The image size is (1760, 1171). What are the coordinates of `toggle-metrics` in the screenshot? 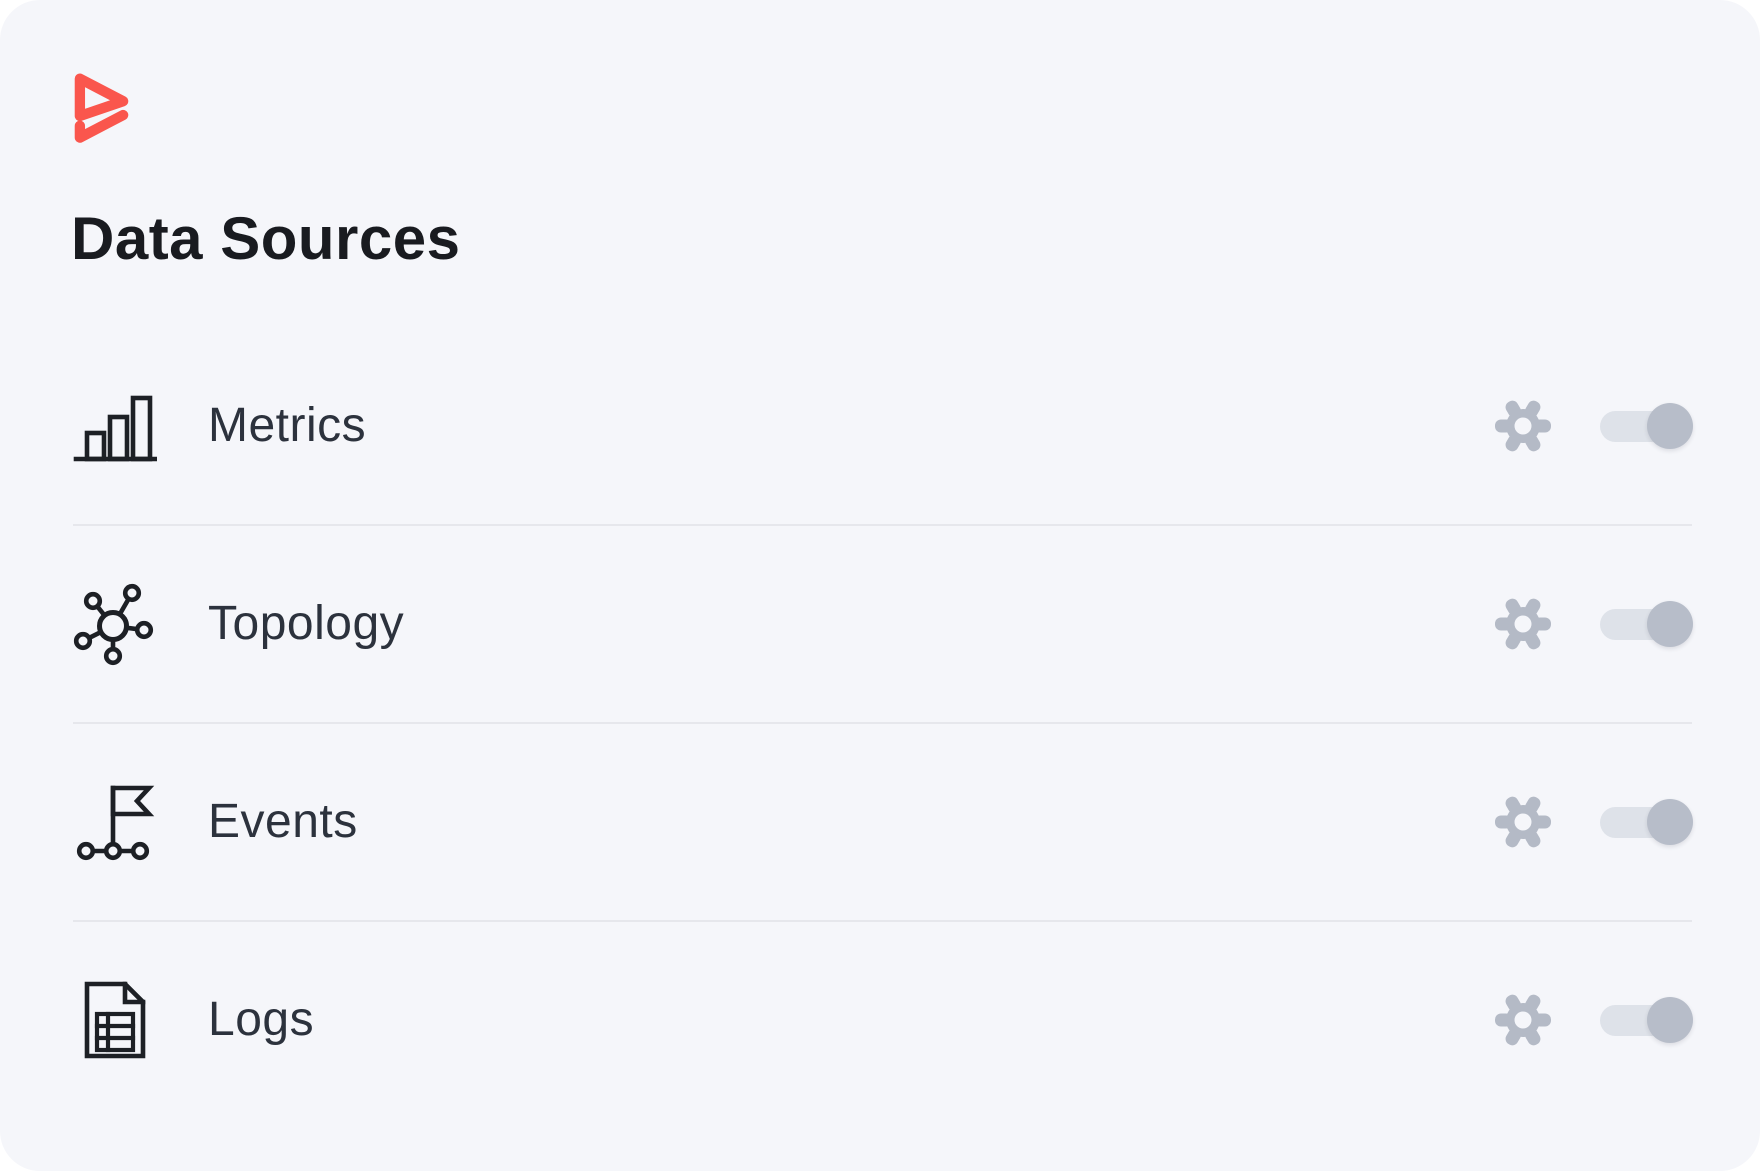 It's located at (1646, 426).